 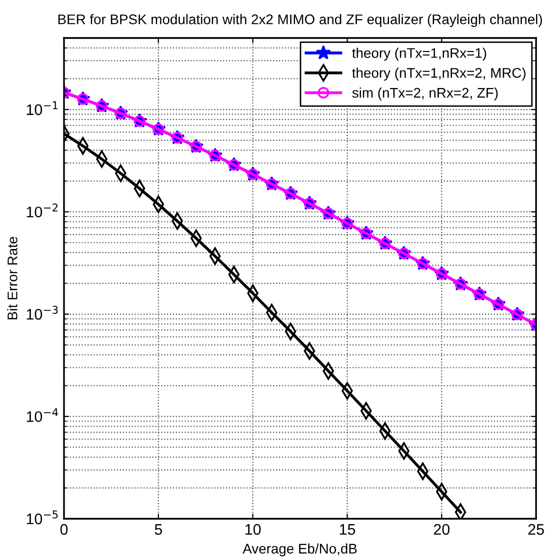 I want to click on y-tick-label: 10$^{−2}$, so click(x=42, y=210).